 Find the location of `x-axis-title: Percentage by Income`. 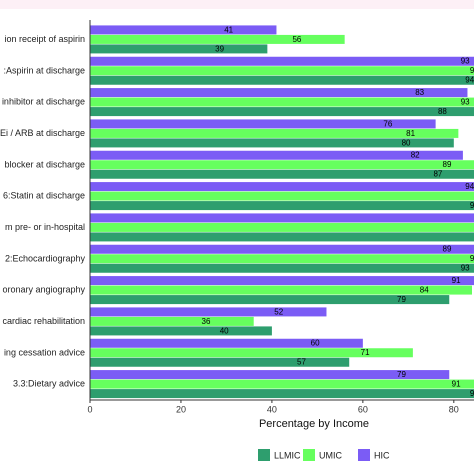

x-axis-title: Percentage by Income is located at coordinates (314, 424).